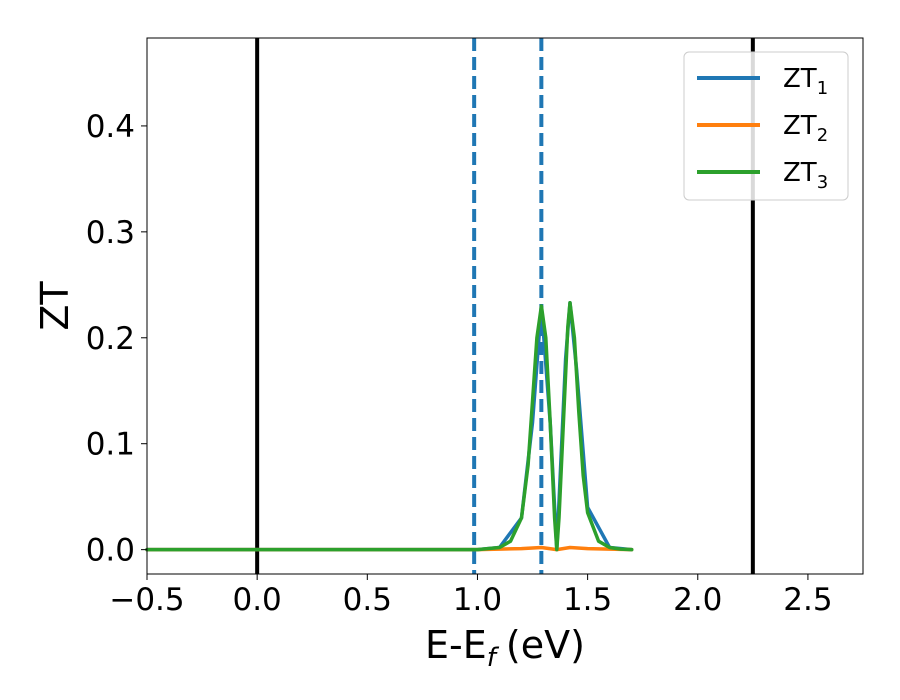  What do you see at coordinates (110, 127) in the screenshot?
I see `y-tick-label: 0.4` at bounding box center [110, 127].